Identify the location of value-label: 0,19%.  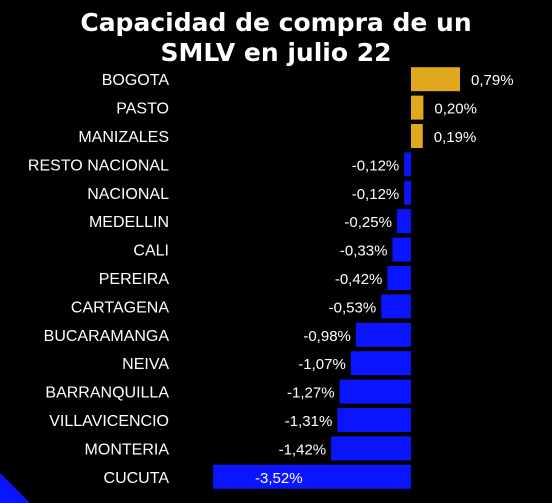
(455, 137).